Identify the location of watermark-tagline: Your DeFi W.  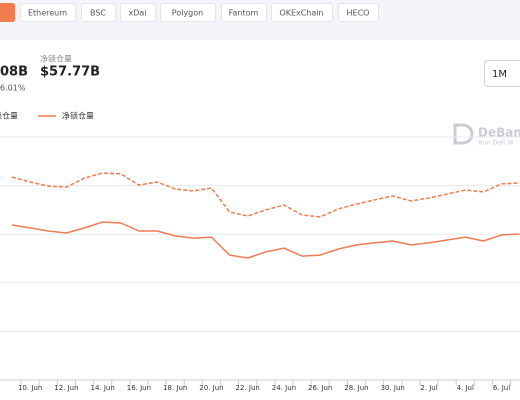
(495, 143).